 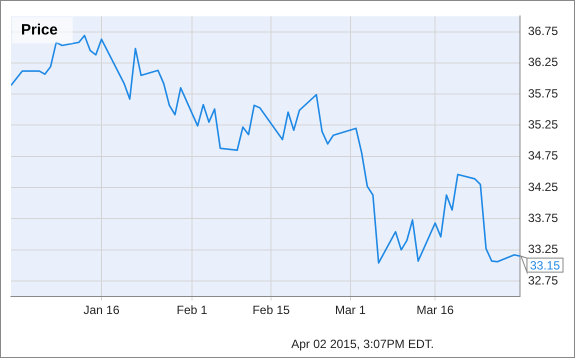 What do you see at coordinates (543, 155) in the screenshot?
I see `y-tick-label: 34.75` at bounding box center [543, 155].